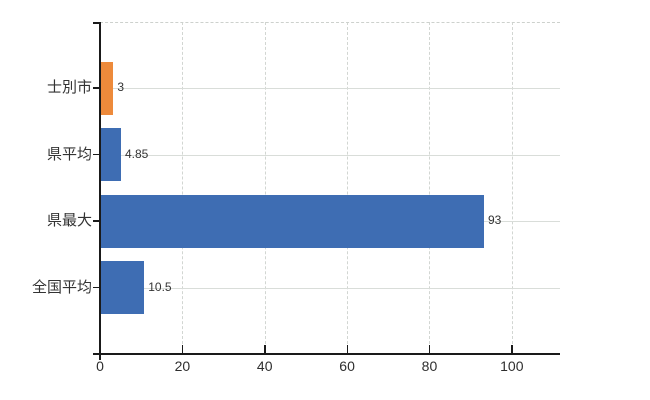 The height and width of the screenshot is (400, 650). Describe the element at coordinates (100, 191) in the screenshot. I see `y-axis-line` at that location.